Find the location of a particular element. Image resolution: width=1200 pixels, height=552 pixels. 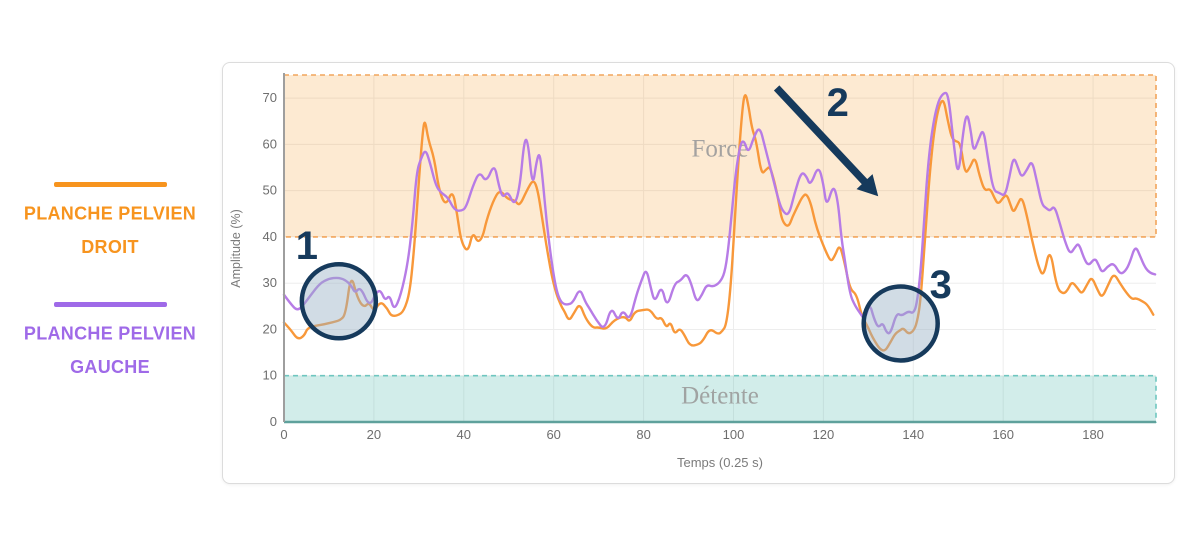

svg-text: 100 is located at coordinates (734, 434).